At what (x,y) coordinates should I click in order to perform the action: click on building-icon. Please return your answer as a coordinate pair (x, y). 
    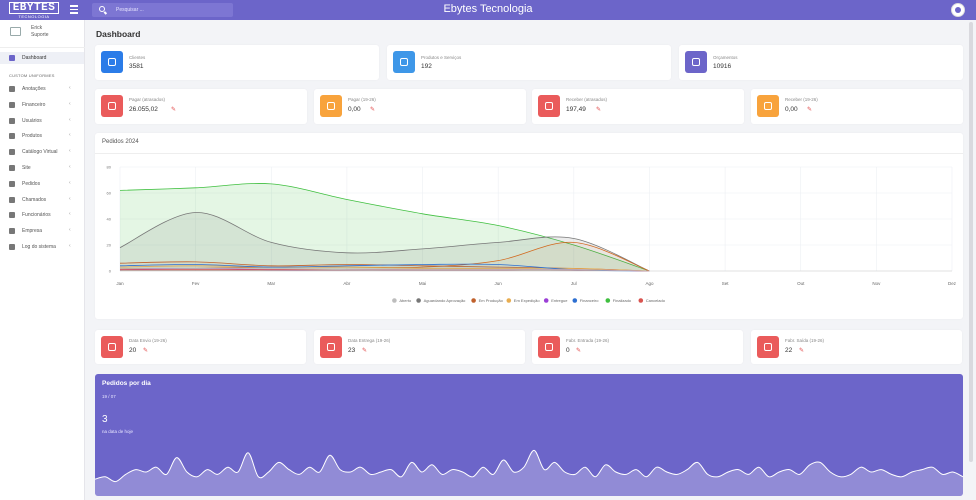
    Looking at the image, I should click on (12, 231).